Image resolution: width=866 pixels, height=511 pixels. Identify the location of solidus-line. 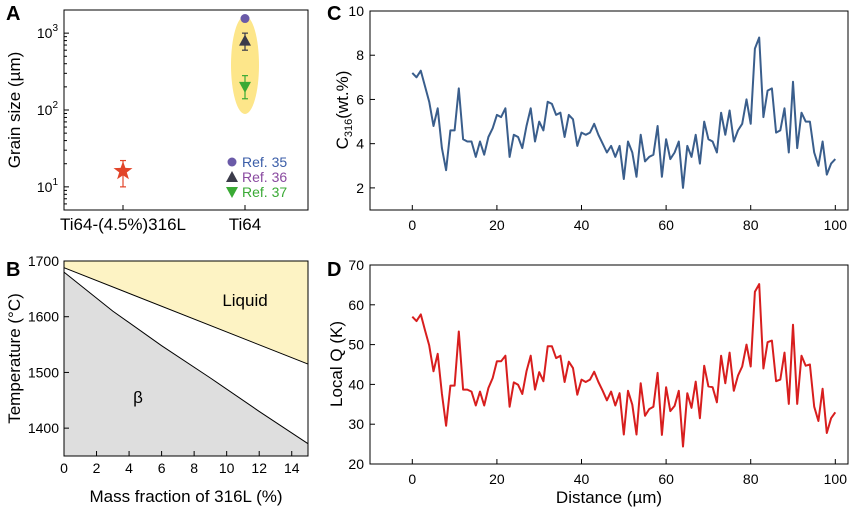
(186, 358).